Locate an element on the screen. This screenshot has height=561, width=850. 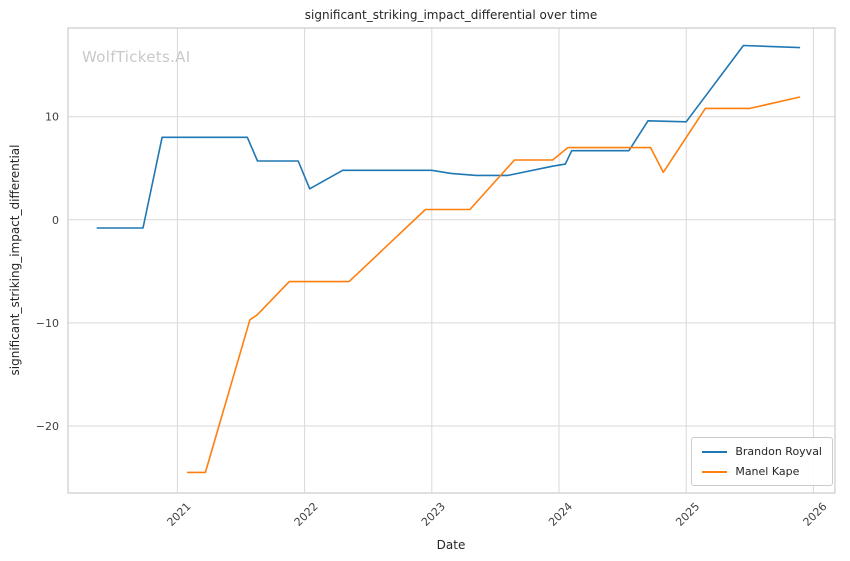
legend-item-manel-kape: Manel Kape is located at coordinates (762, 471).